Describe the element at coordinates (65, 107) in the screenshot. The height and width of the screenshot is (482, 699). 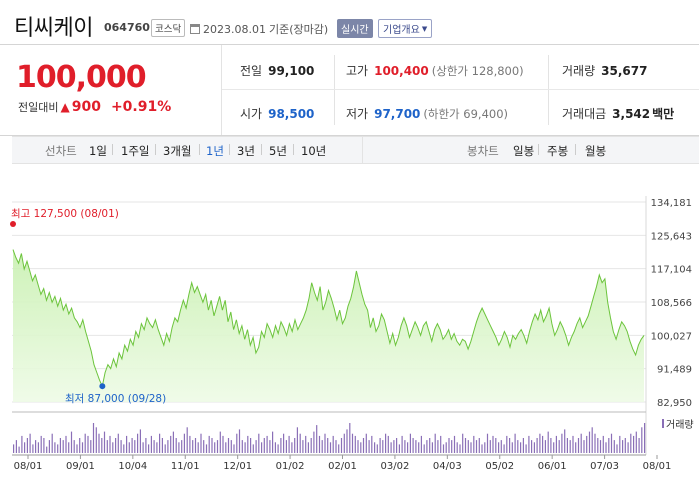
I see `triangle-up-icon: ▲` at that location.